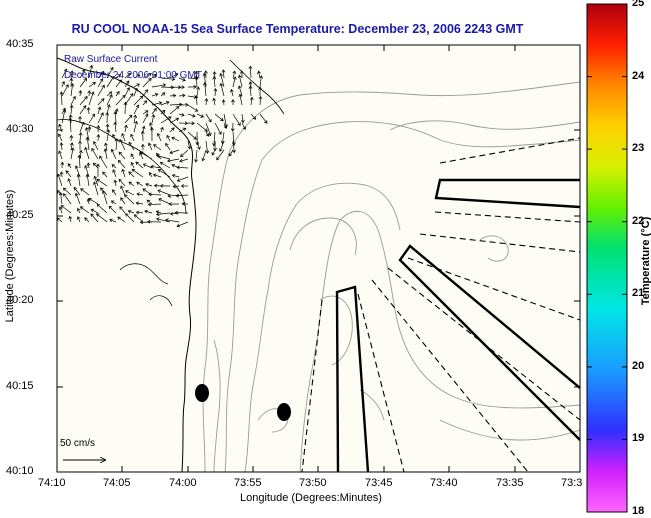 Image resolution: width=651 pixels, height=518 pixels. What do you see at coordinates (638, 438) in the screenshot?
I see `colorbar-tick-label: 19` at bounding box center [638, 438].